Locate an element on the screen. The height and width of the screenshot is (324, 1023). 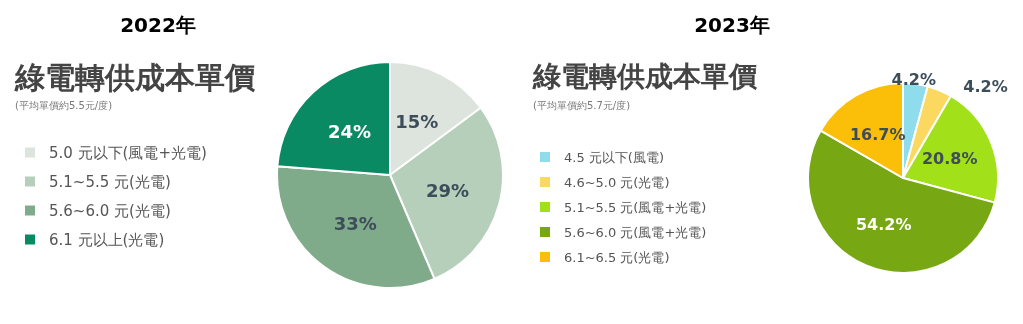
legend-label: 5.1~5.5 元(風電+光電) is located at coordinates (635, 207).